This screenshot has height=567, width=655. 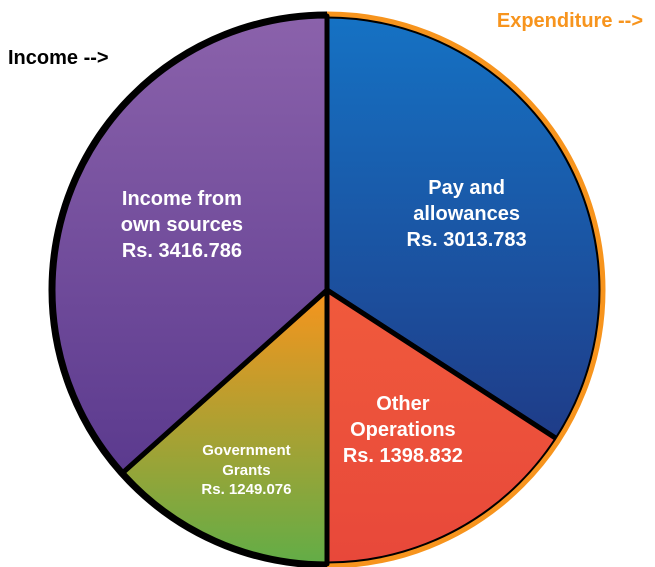 I want to click on slice-category: Income from own sources, so click(x=182, y=212).